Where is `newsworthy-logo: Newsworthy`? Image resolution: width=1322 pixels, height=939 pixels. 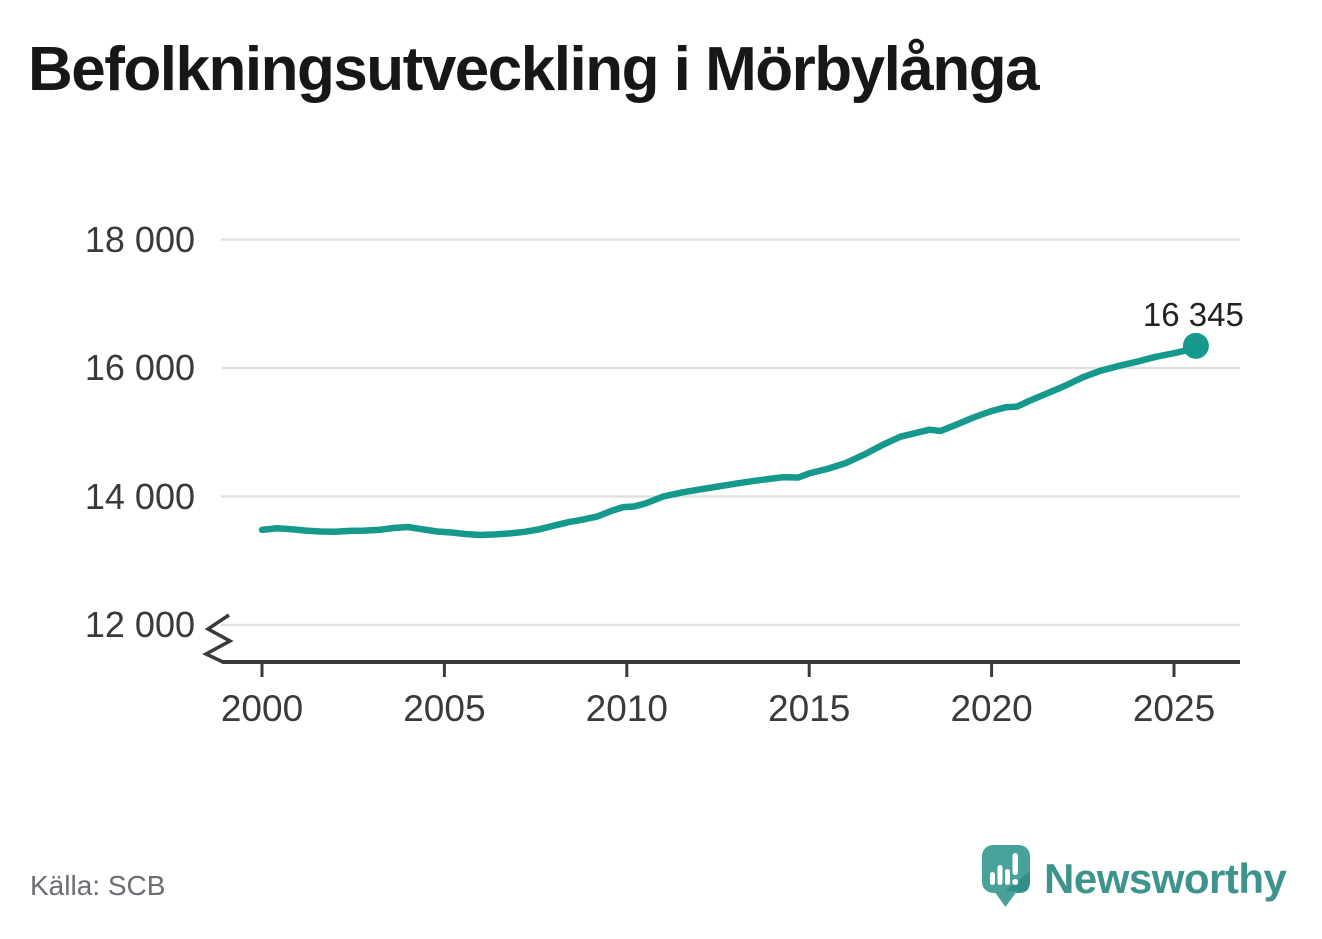
newsworthy-logo: Newsworthy is located at coordinates (1132, 878).